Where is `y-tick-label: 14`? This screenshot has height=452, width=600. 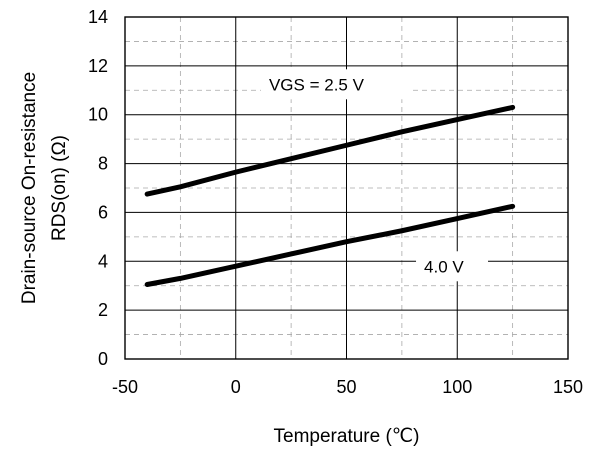
y-tick-label: 14 is located at coordinates (98, 17).